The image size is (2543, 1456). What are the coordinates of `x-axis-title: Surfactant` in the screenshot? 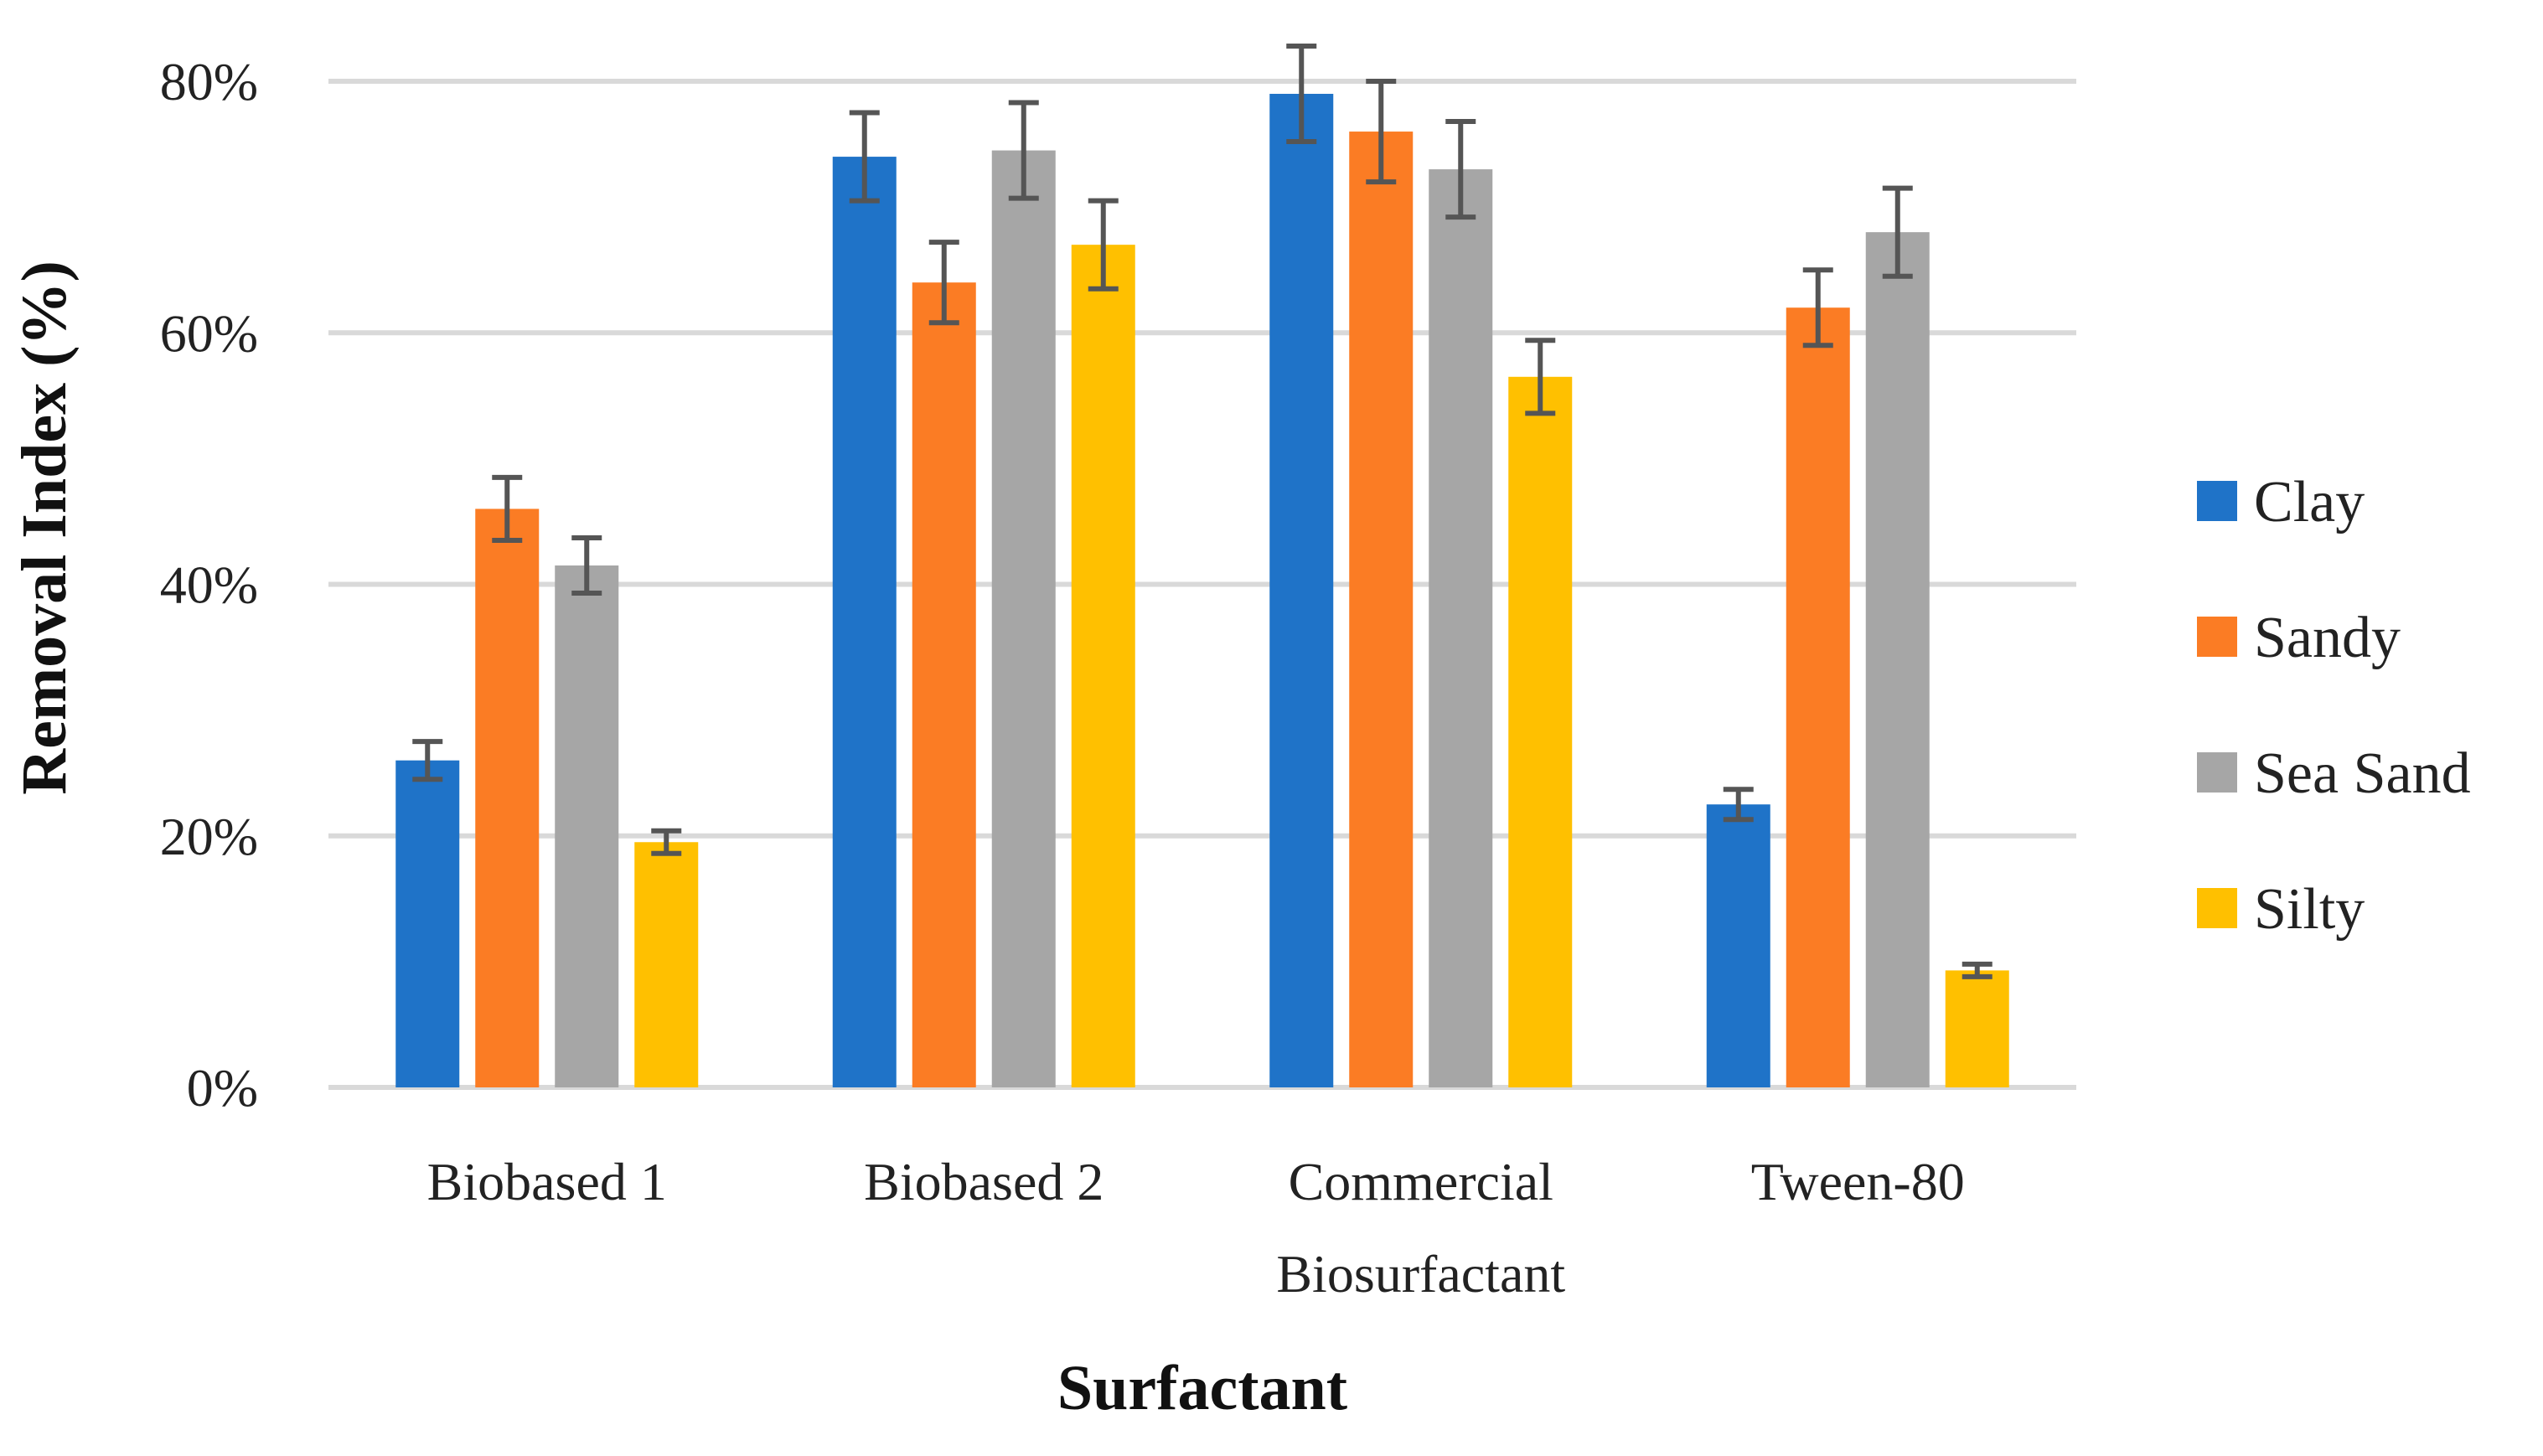 It's located at (1202, 1388).